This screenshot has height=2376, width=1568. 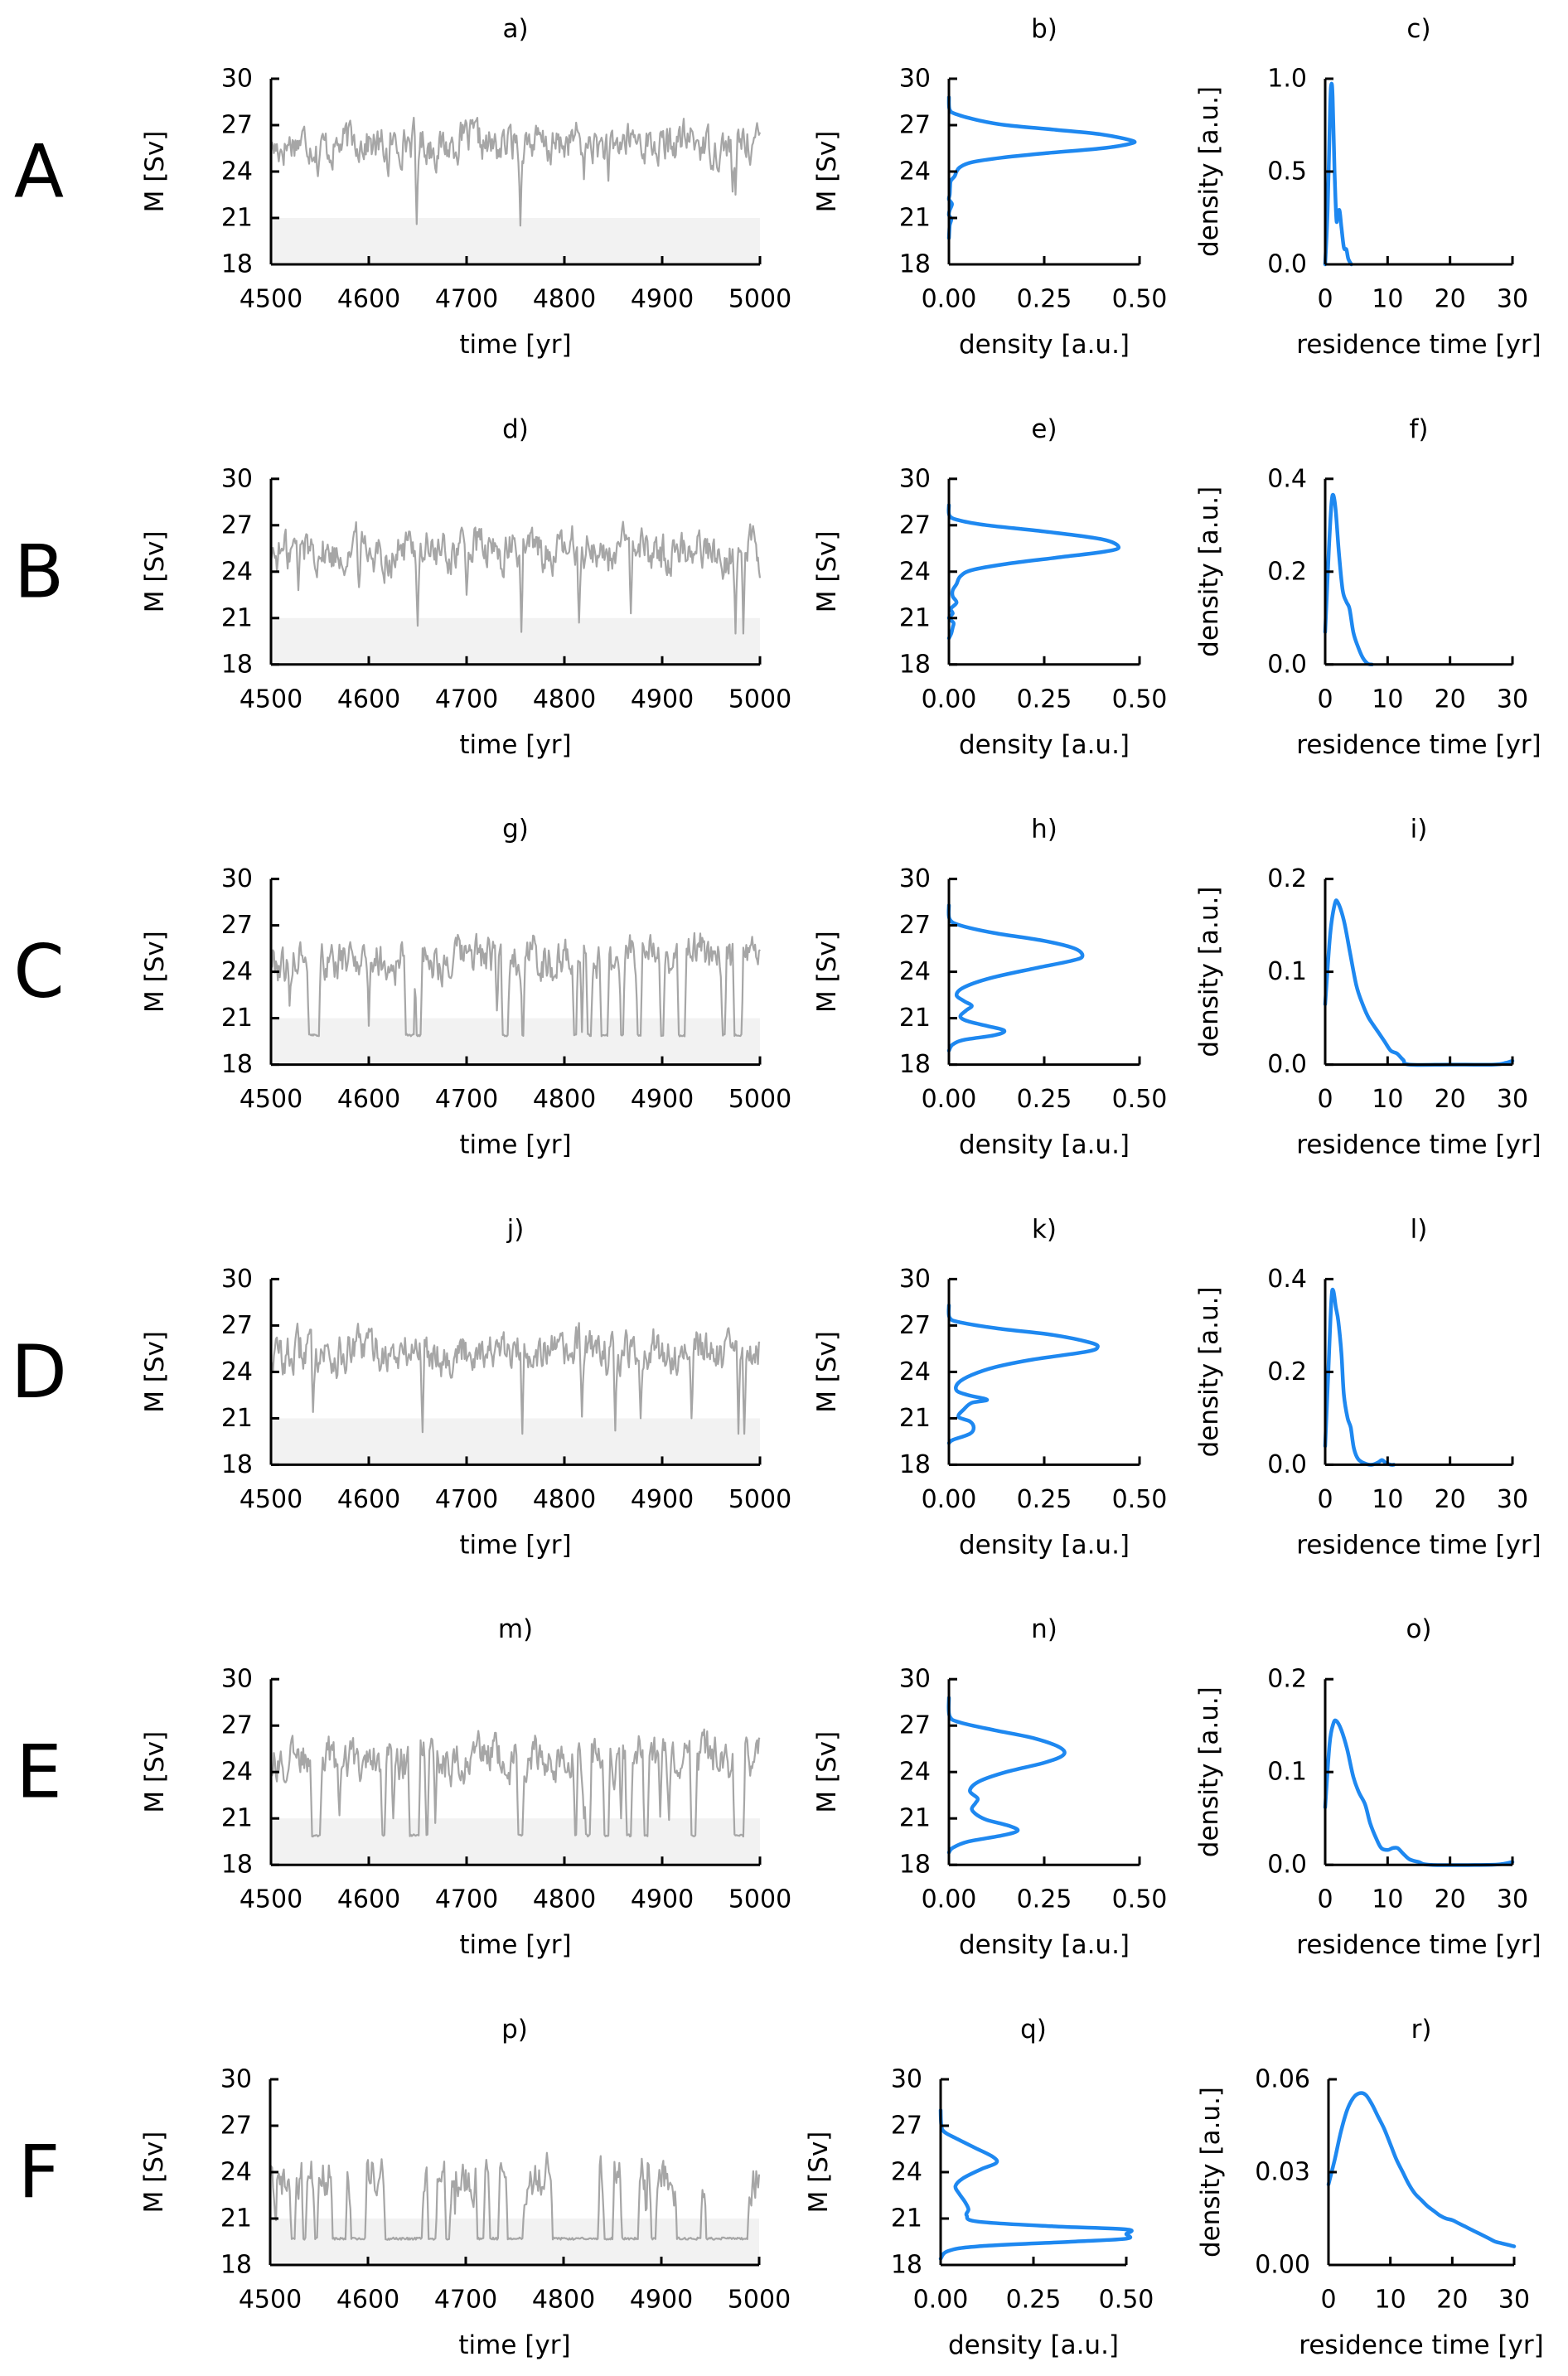 I want to click on panel-title: d), so click(x=515, y=429).